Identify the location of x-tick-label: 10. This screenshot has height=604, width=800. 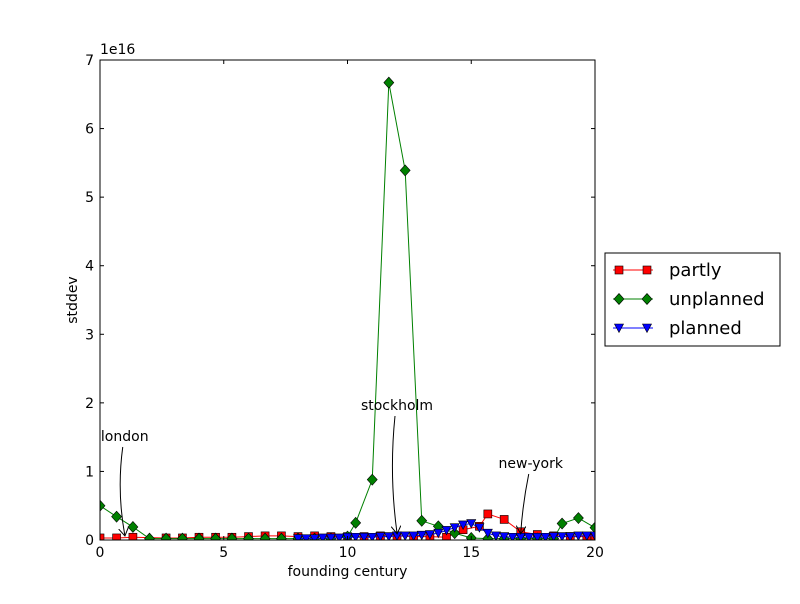
(348, 553).